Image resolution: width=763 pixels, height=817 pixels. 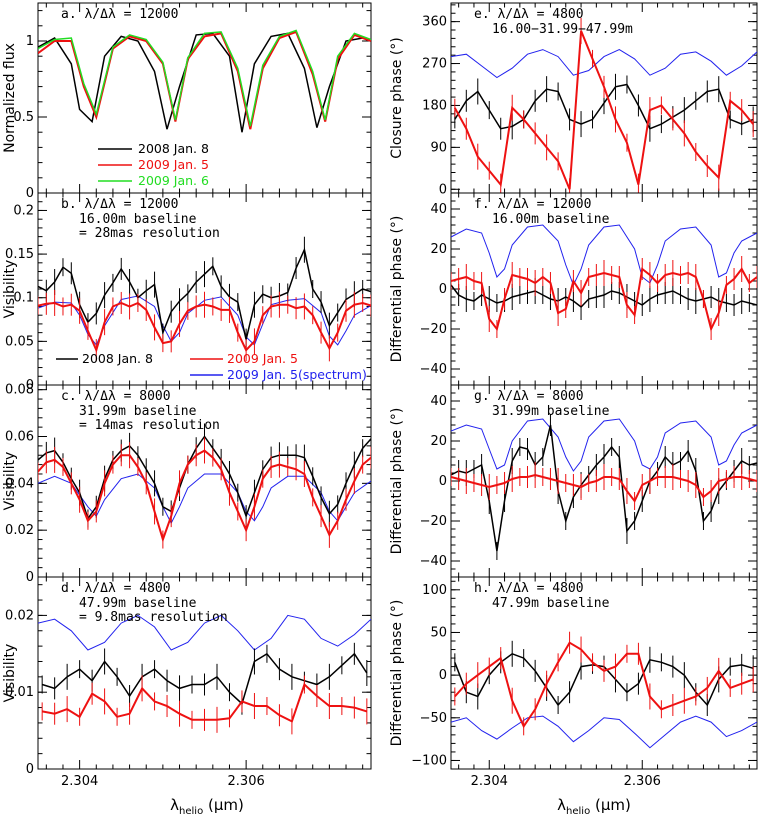 I want to click on y-tick-label: 90, so click(x=438, y=147).